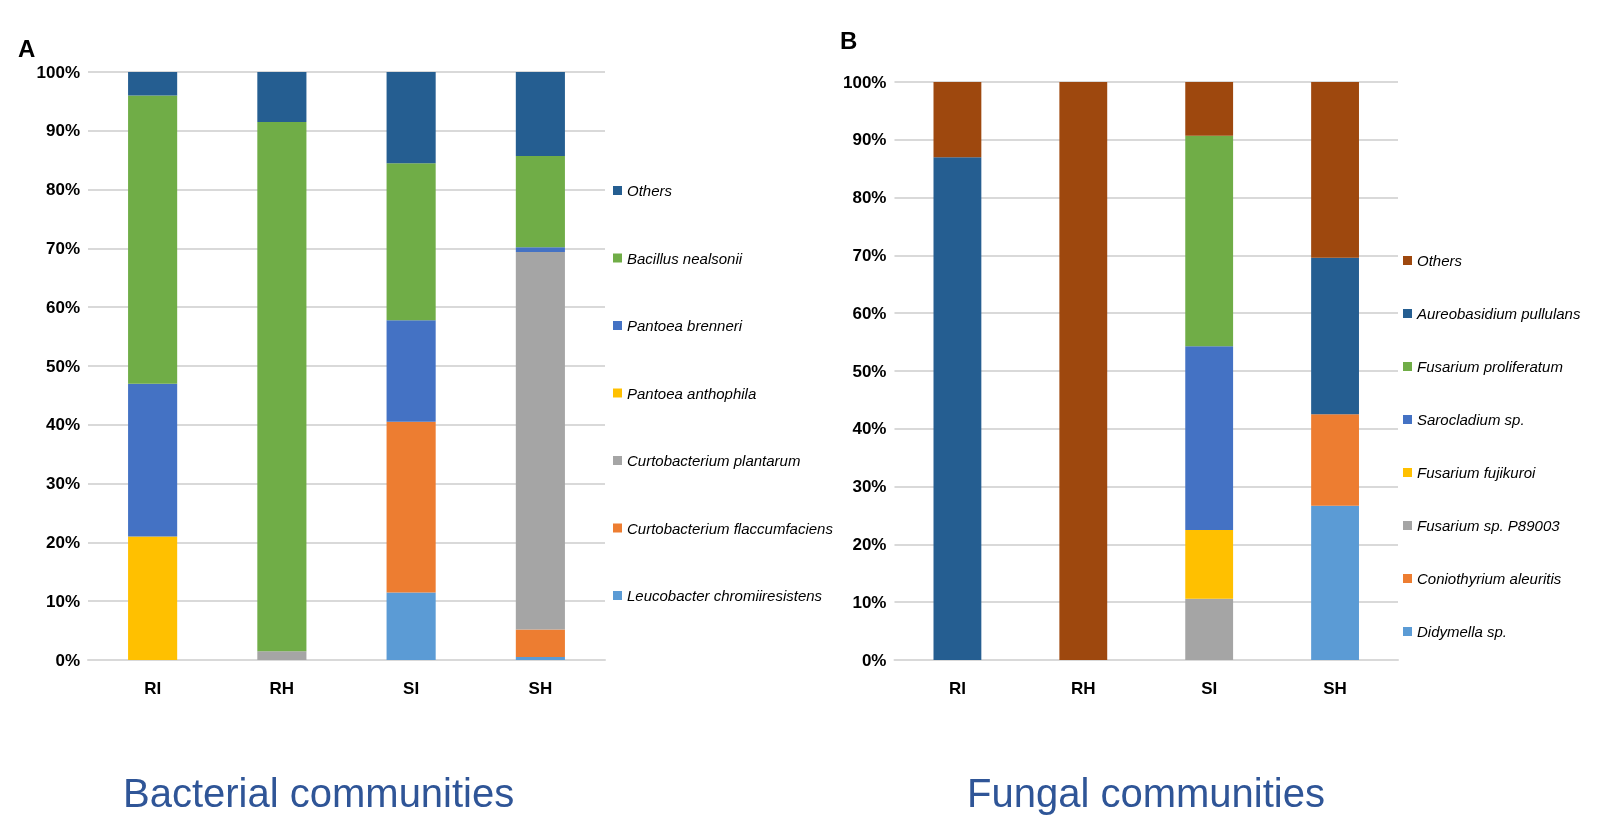 This screenshot has height=840, width=1618. I want to click on legend-label: Sarocladium sp., so click(1471, 419).